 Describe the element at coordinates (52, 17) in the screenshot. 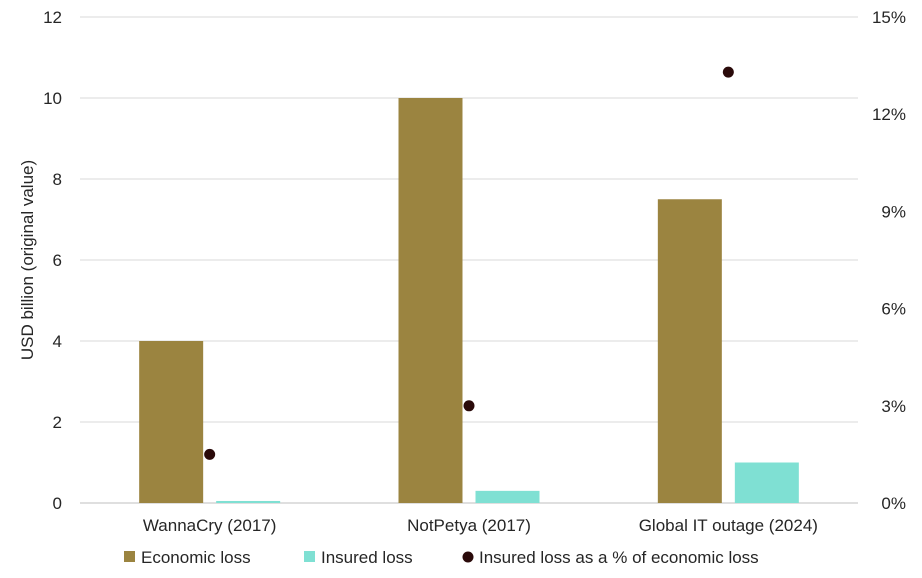

I see `y-tick-label-left: 12` at that location.